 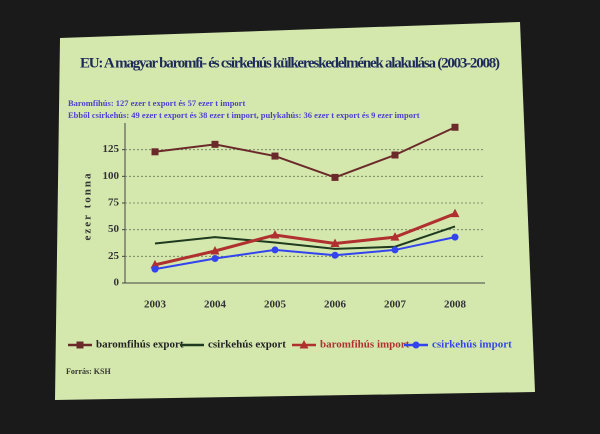 What do you see at coordinates (117, 283) in the screenshot?
I see `y-tick-label: 0` at bounding box center [117, 283].